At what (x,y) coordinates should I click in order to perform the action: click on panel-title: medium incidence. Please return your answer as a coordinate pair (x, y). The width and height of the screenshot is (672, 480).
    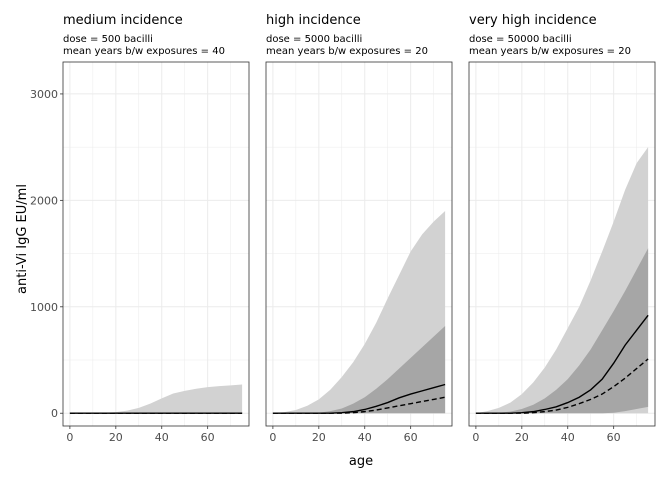
    Looking at the image, I should click on (123, 20).